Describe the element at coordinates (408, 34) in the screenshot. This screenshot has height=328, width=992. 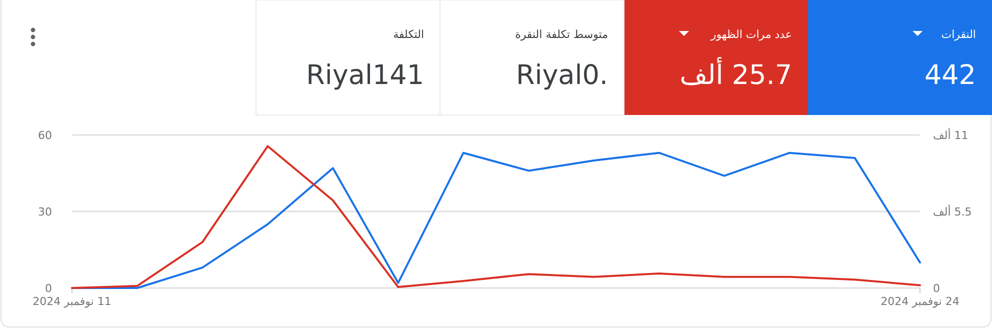
I see `category-label: التكلفة` at that location.